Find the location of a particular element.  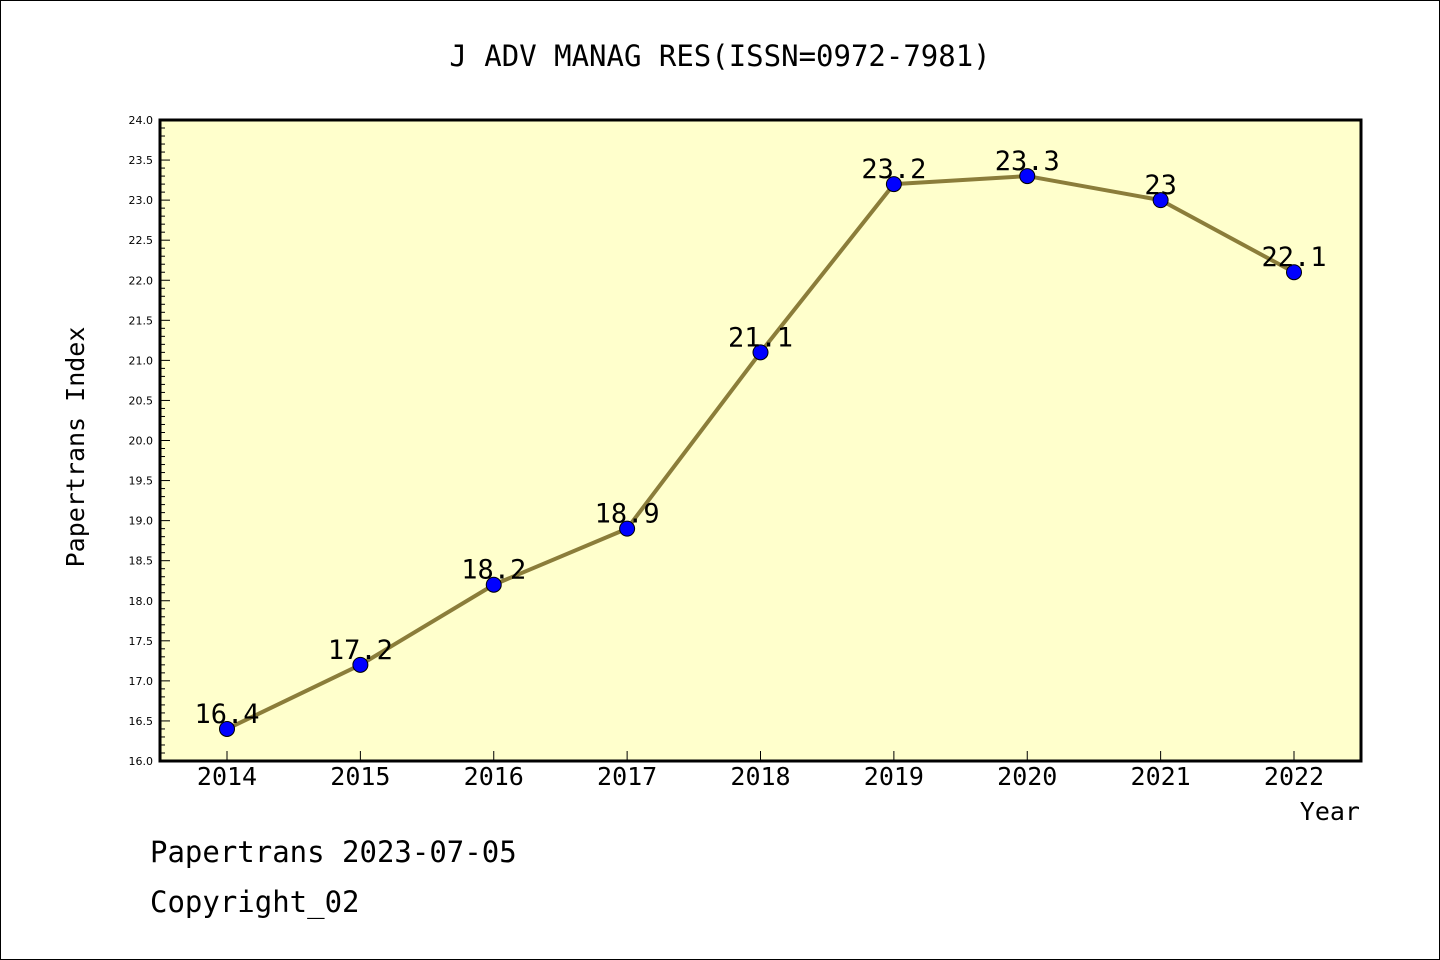

data-label: 23.3 is located at coordinates (1027, 161).